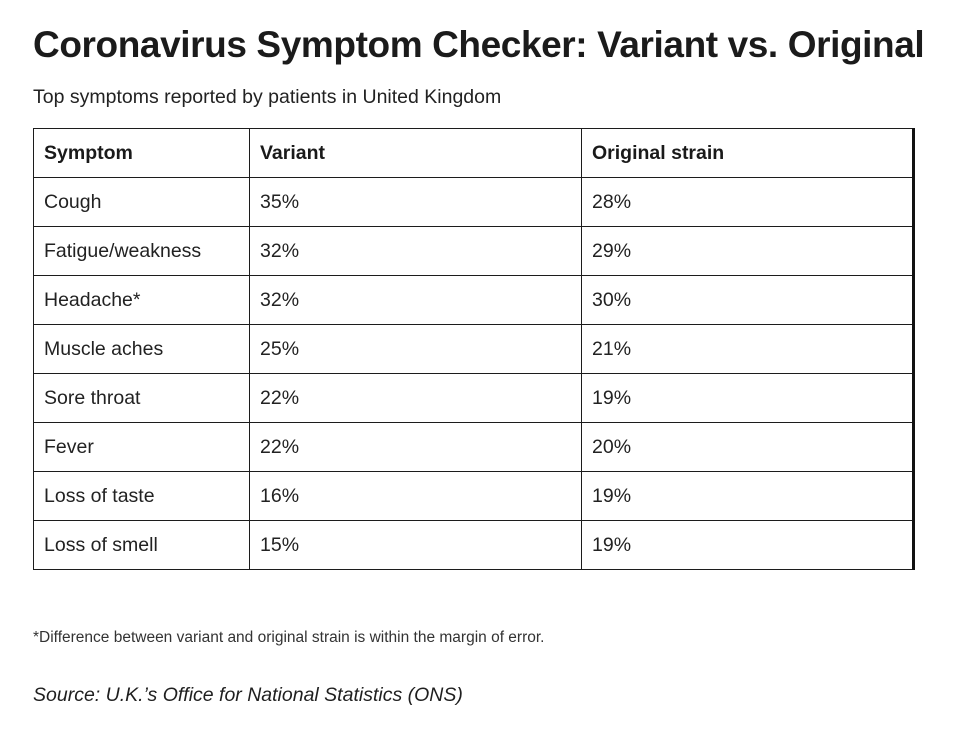 This screenshot has height=737, width=968. I want to click on original-strain-cell: 20%, so click(748, 447).